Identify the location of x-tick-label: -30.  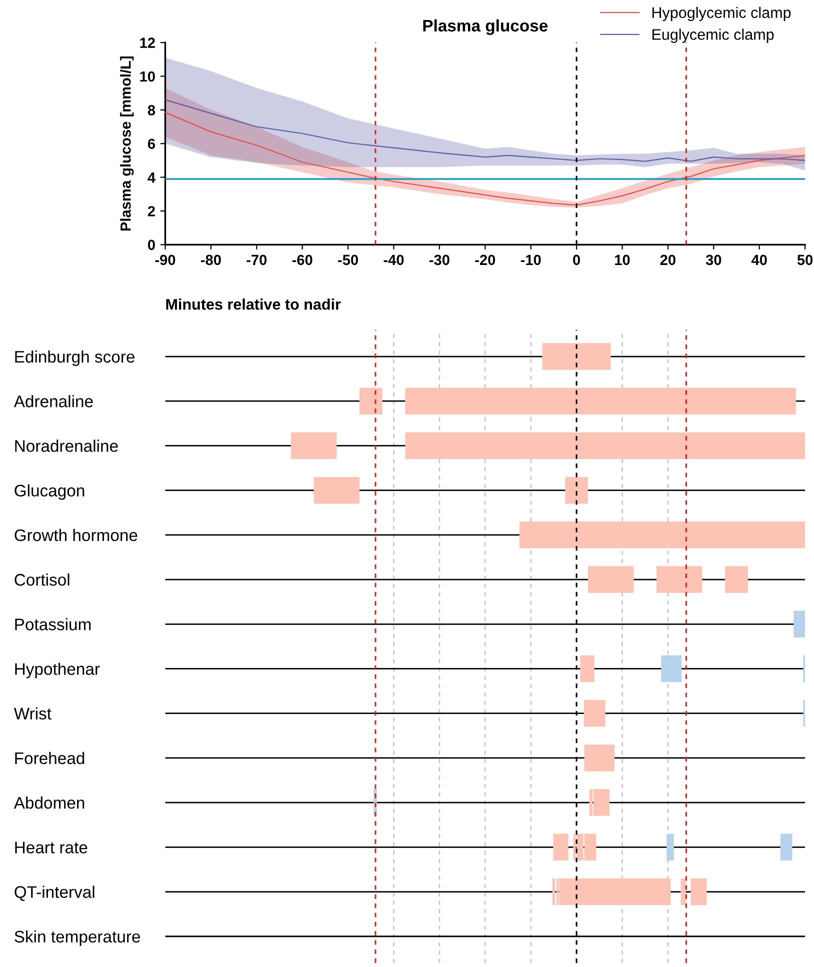
(439, 260).